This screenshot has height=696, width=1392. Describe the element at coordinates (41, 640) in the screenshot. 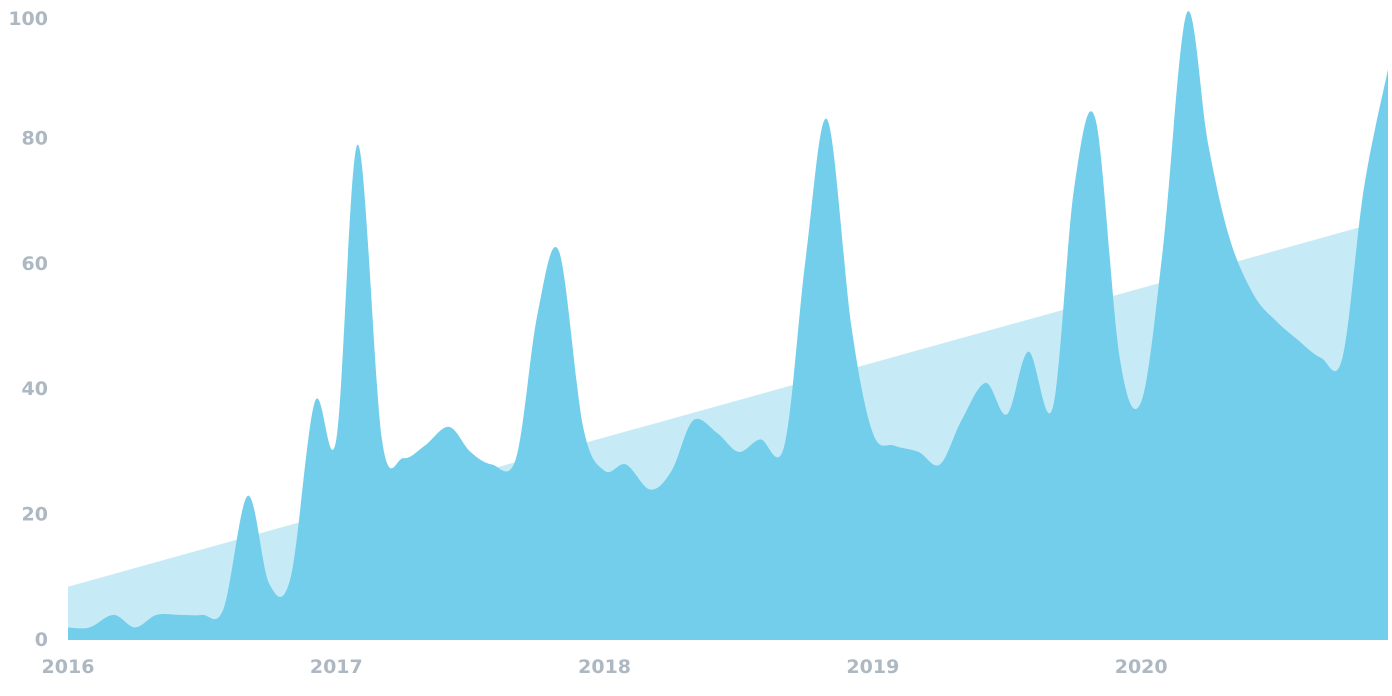

I see `y-tick-label: 0` at that location.